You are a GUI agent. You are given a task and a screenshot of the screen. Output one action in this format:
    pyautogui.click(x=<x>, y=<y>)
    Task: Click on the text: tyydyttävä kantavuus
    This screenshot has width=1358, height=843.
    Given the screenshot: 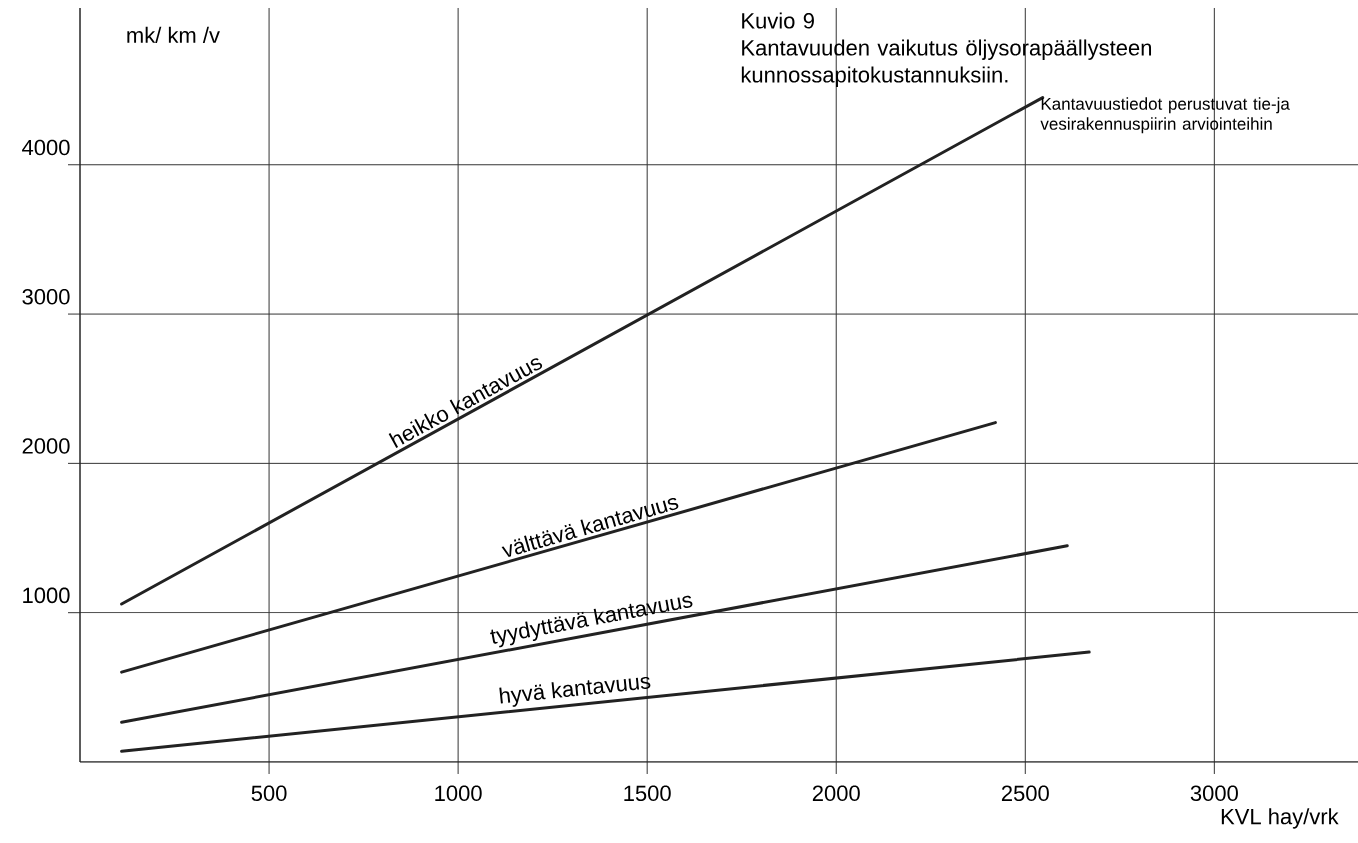 What is the action you would take?
    pyautogui.click(x=591, y=621)
    